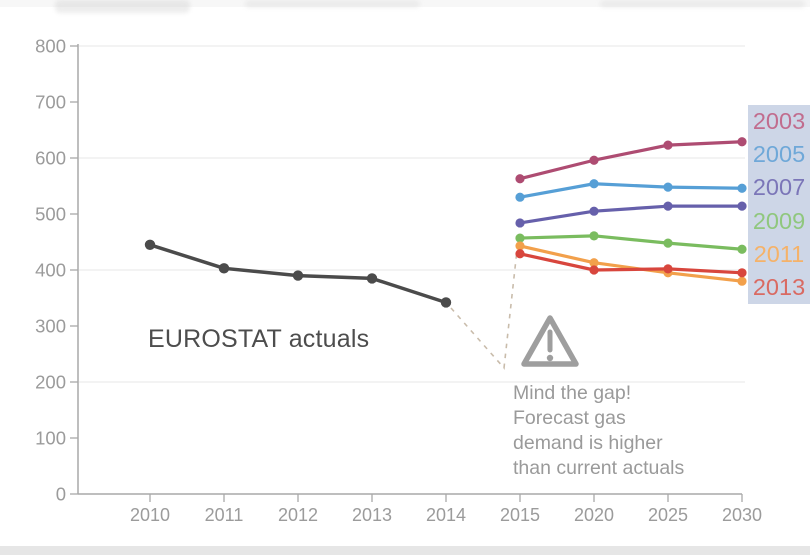 Image resolution: width=810 pixels, height=555 pixels. Describe the element at coordinates (550, 344) in the screenshot. I see `warning-triangle-icon` at that location.